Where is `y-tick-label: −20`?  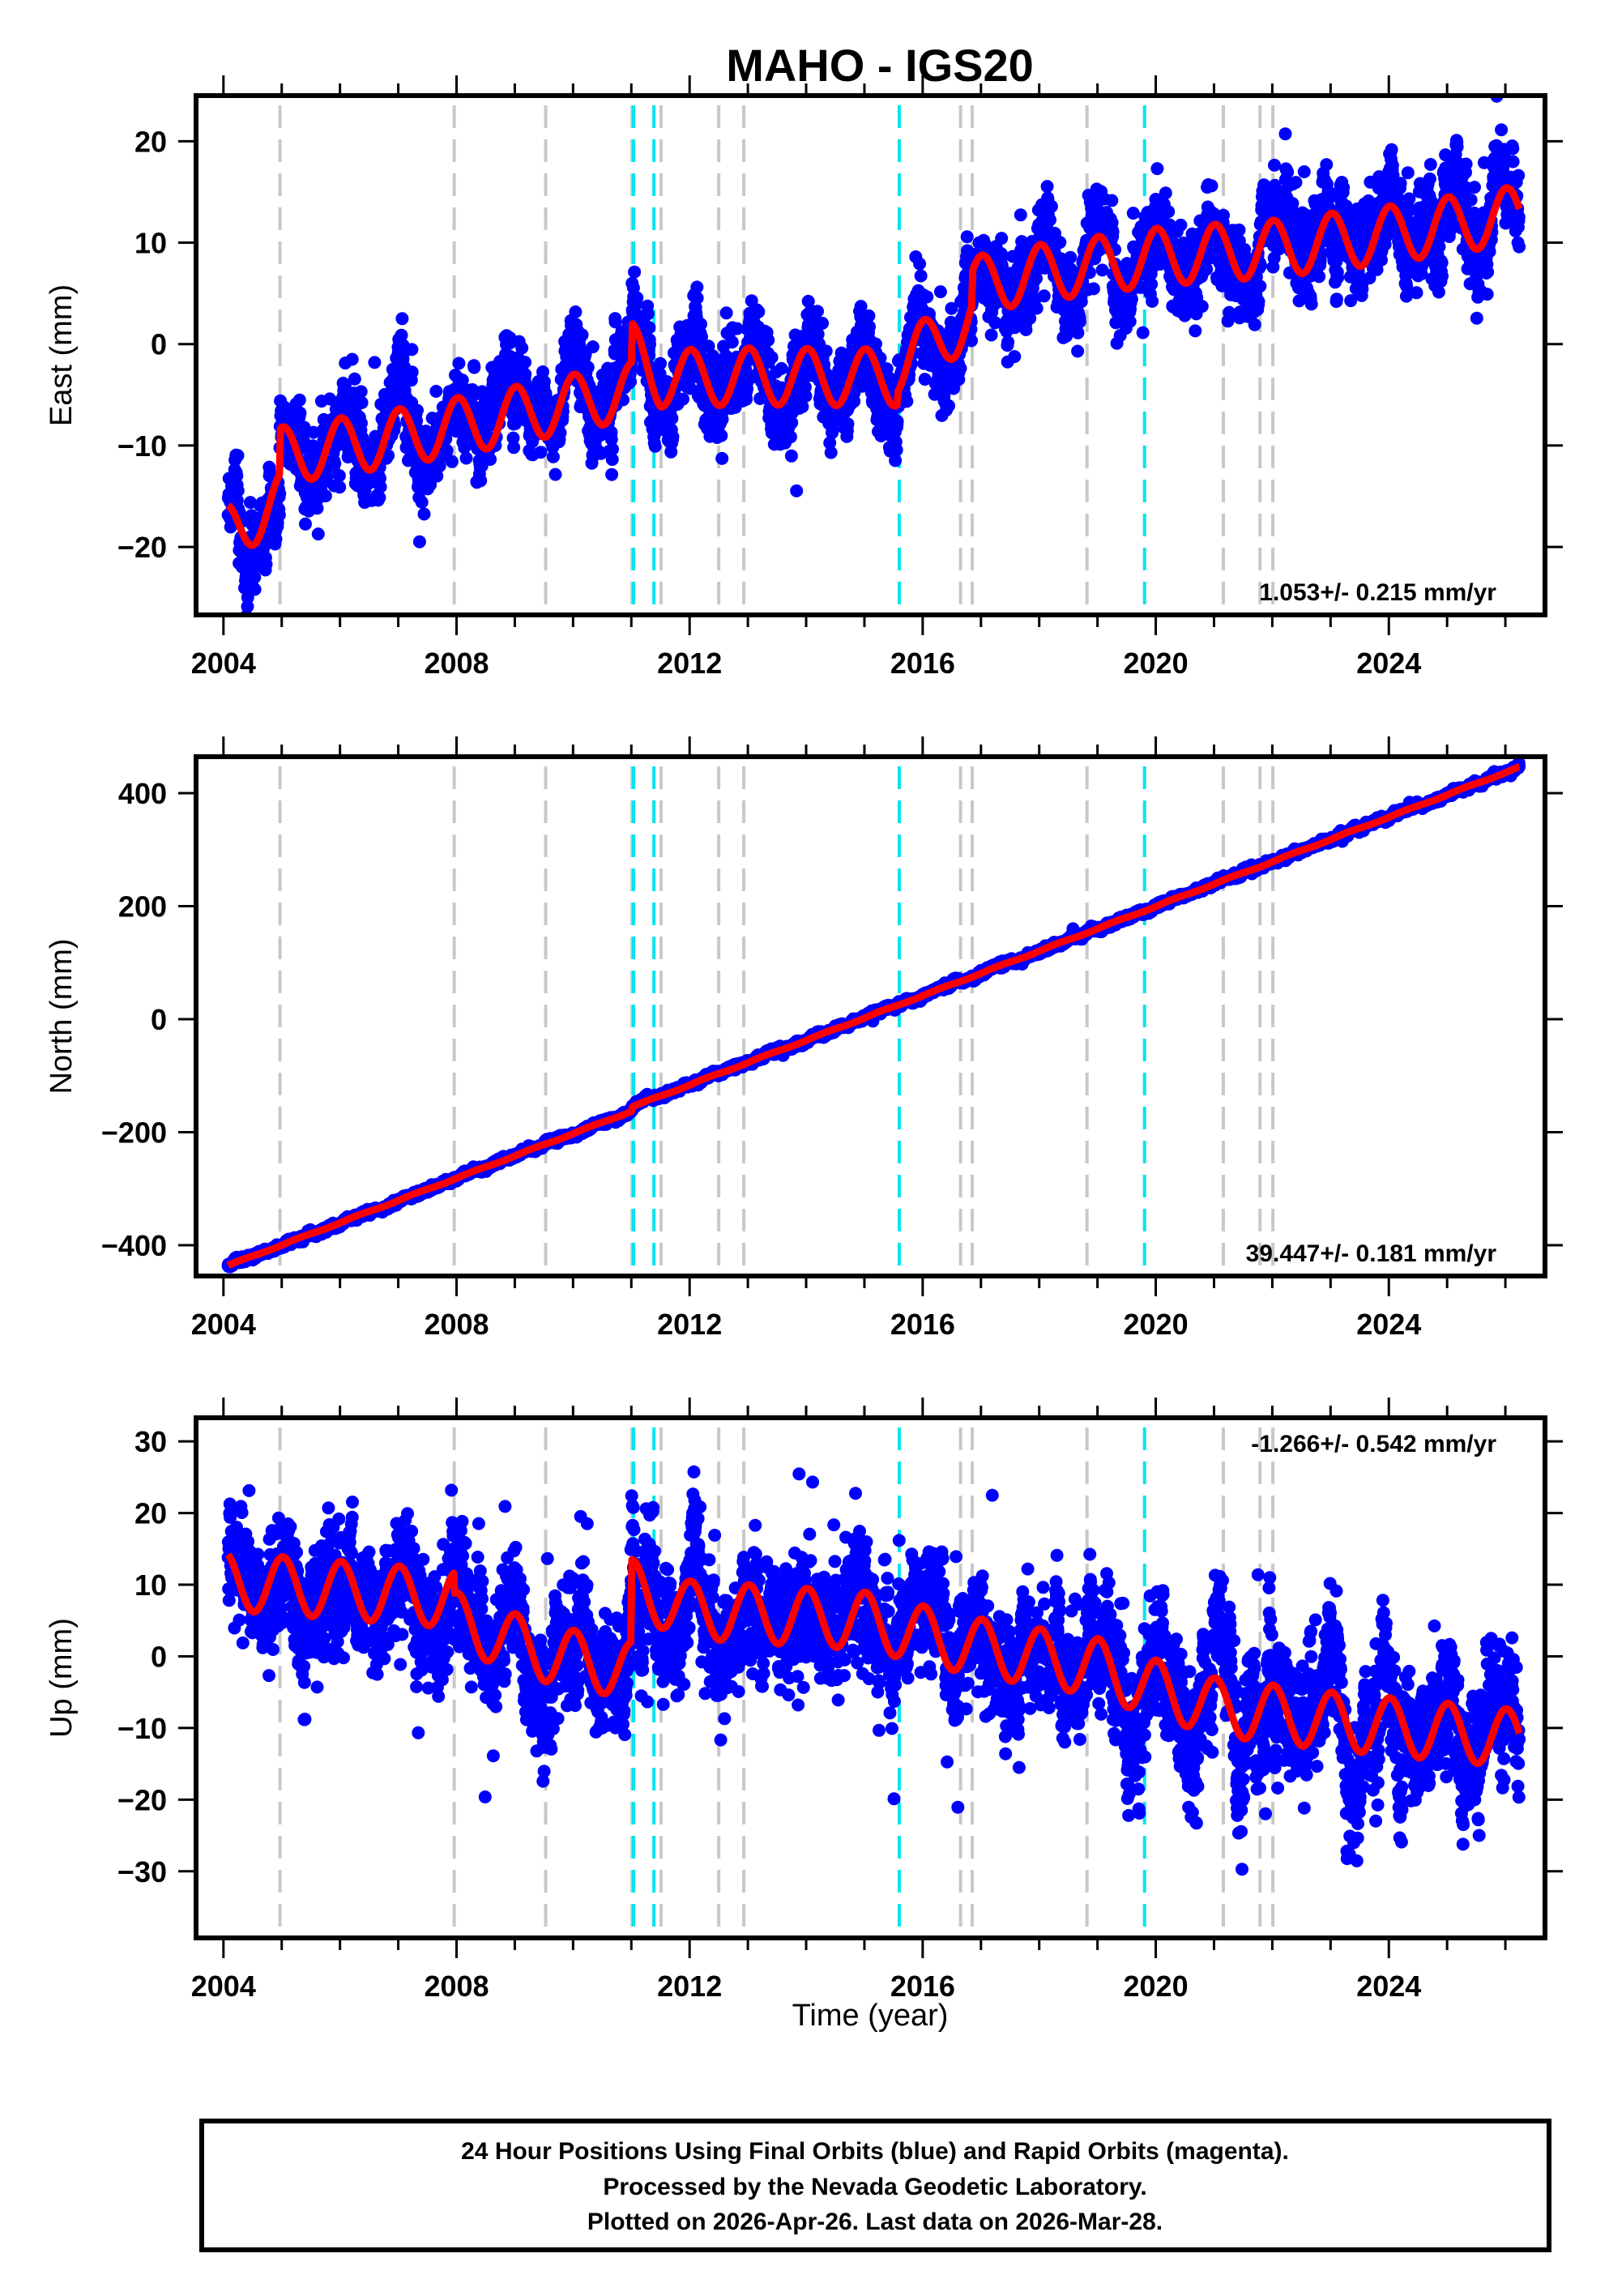 y-tick-label: −20 is located at coordinates (142, 547).